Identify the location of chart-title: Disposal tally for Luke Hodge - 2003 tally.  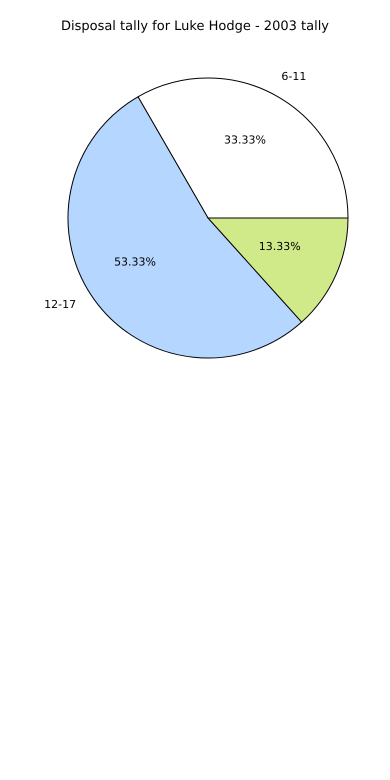
(195, 26).